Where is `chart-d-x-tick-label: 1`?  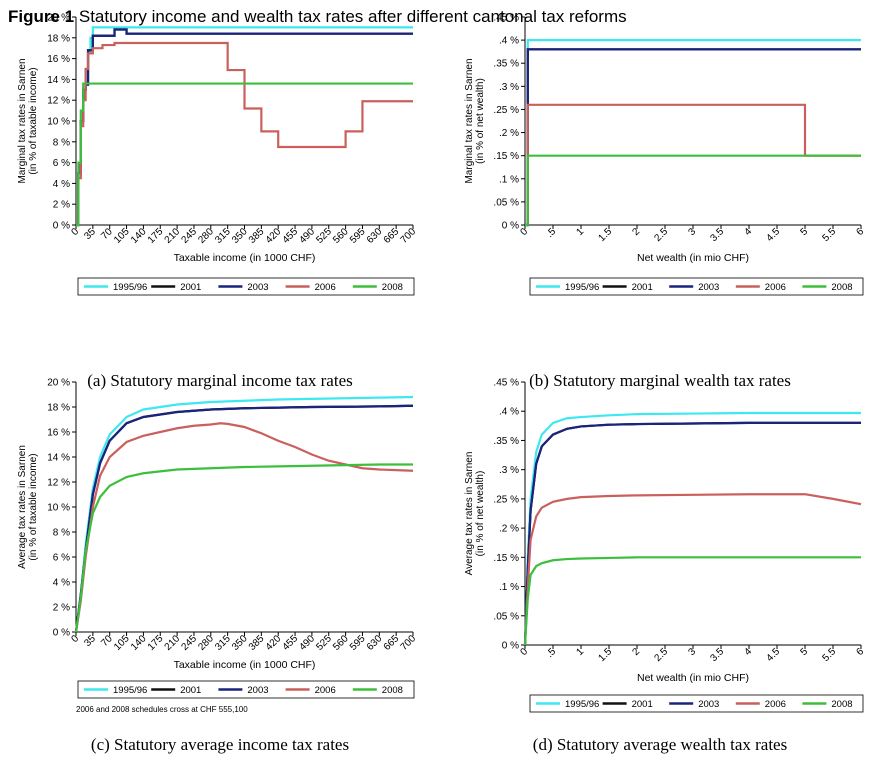 chart-d-x-tick-label: 1 is located at coordinates (580, 652).